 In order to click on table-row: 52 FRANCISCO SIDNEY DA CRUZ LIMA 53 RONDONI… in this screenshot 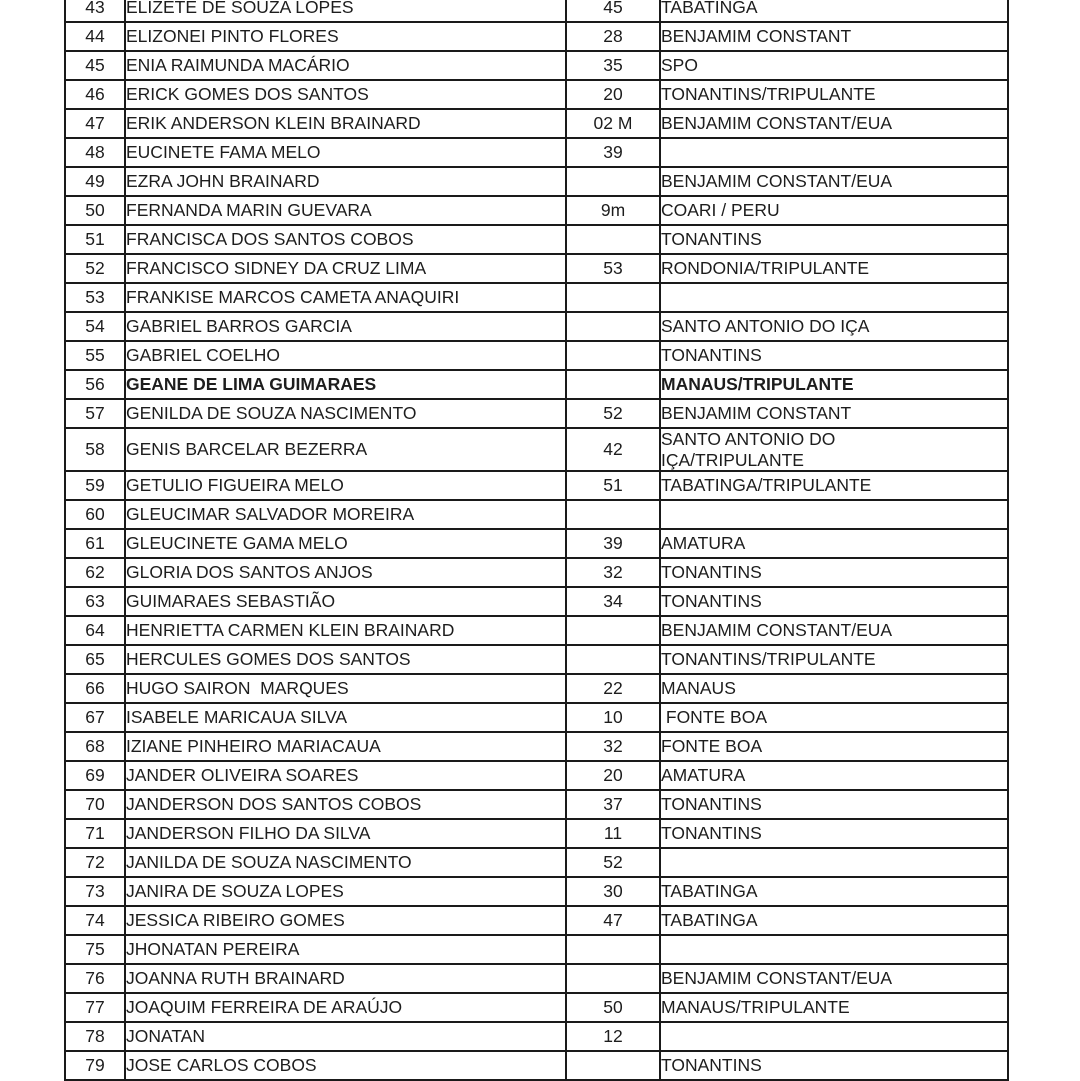, I will do `click(536, 268)`.